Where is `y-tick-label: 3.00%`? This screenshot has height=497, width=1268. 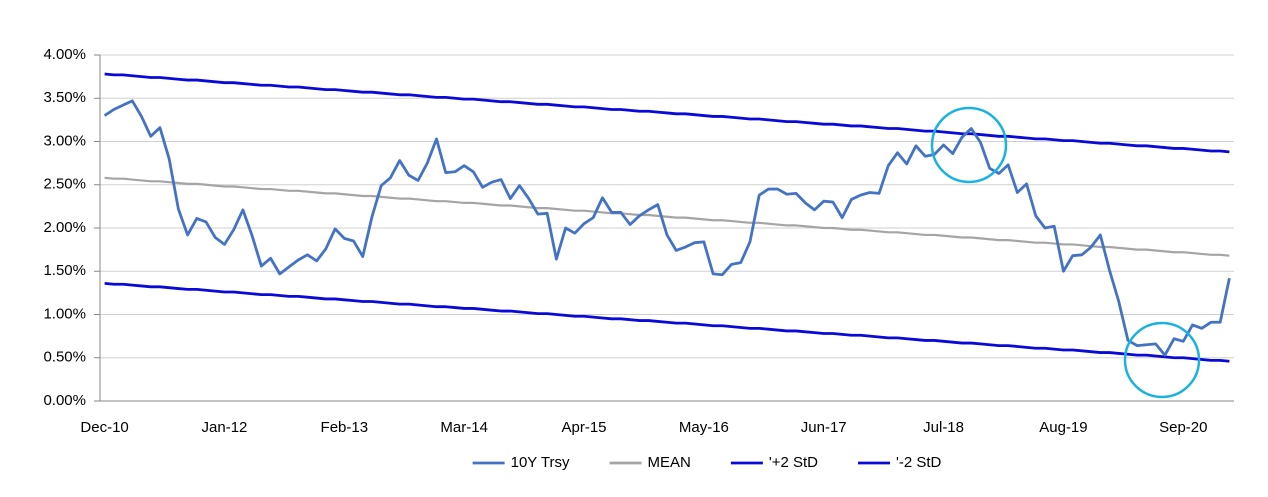 y-tick-label: 3.00% is located at coordinates (64, 140).